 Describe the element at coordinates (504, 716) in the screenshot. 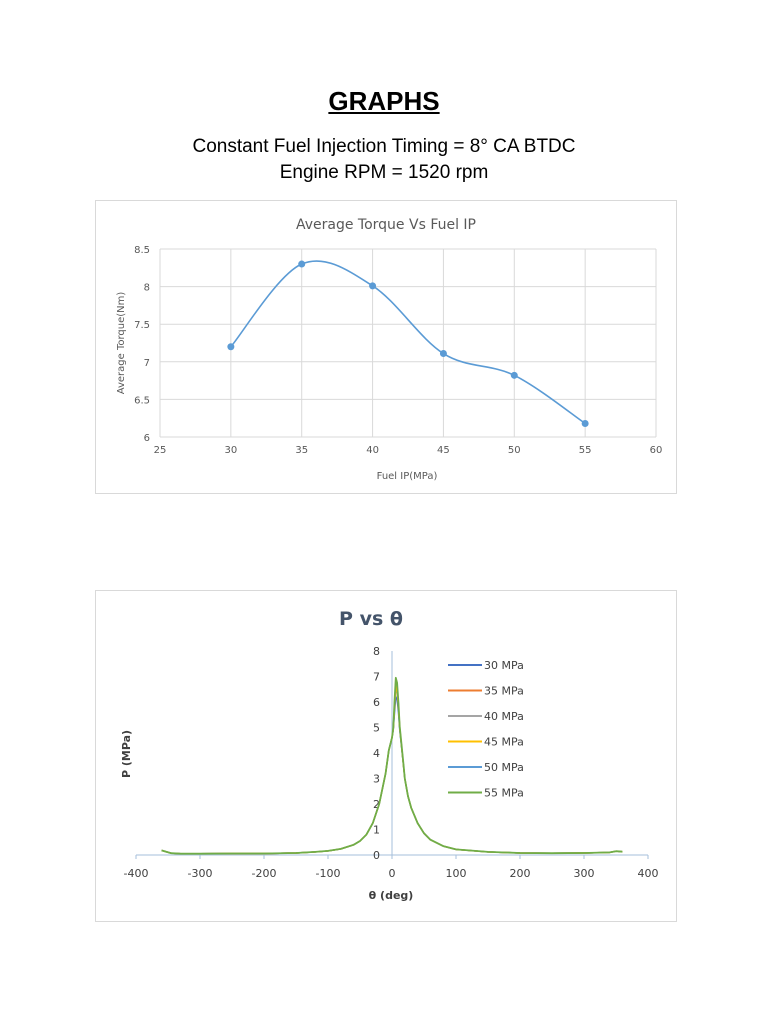

I see `legend-label: 40 MPa` at that location.